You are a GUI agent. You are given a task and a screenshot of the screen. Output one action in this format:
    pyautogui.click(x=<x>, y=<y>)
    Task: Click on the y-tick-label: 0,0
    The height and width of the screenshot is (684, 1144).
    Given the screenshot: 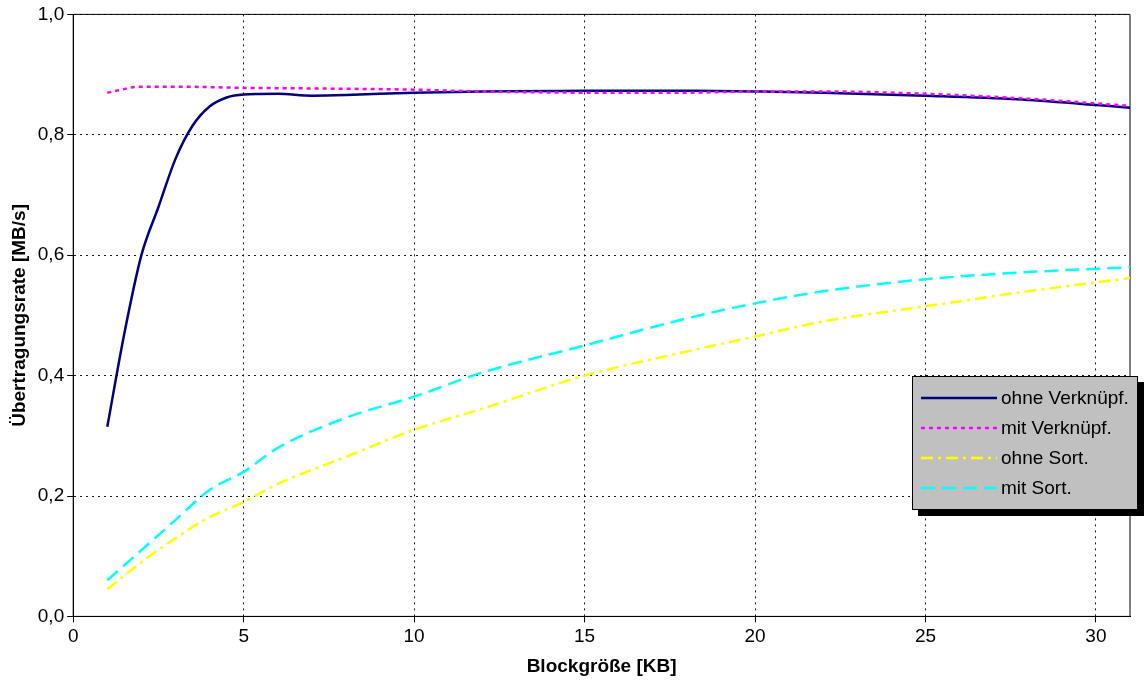 What is the action you would take?
    pyautogui.click(x=51, y=615)
    